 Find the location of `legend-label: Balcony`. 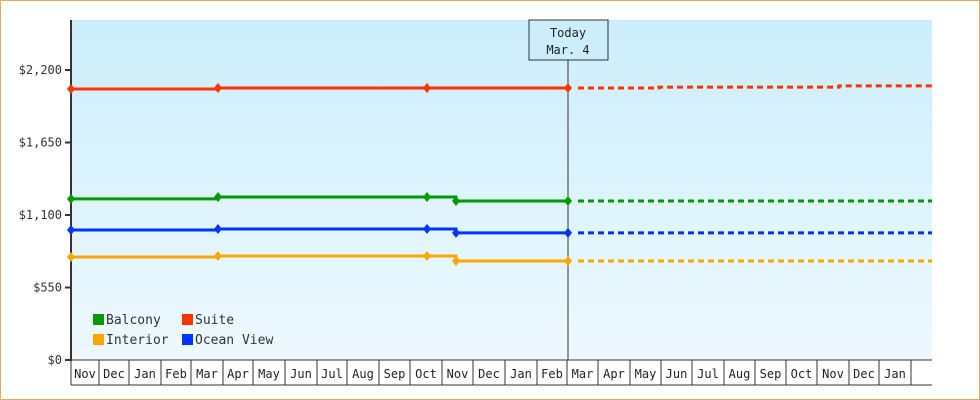

legend-label: Balcony is located at coordinates (133, 320).